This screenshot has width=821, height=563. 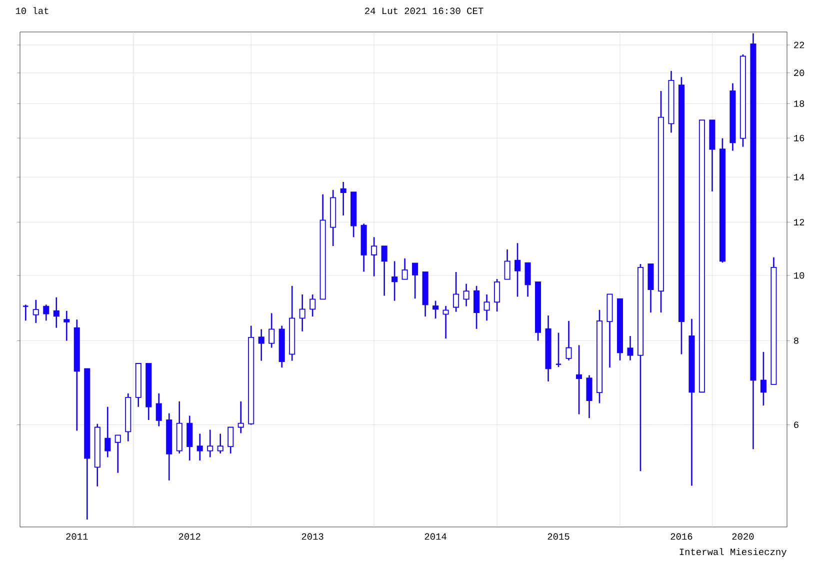 I want to click on y-tick-label: 12, so click(x=799, y=222).